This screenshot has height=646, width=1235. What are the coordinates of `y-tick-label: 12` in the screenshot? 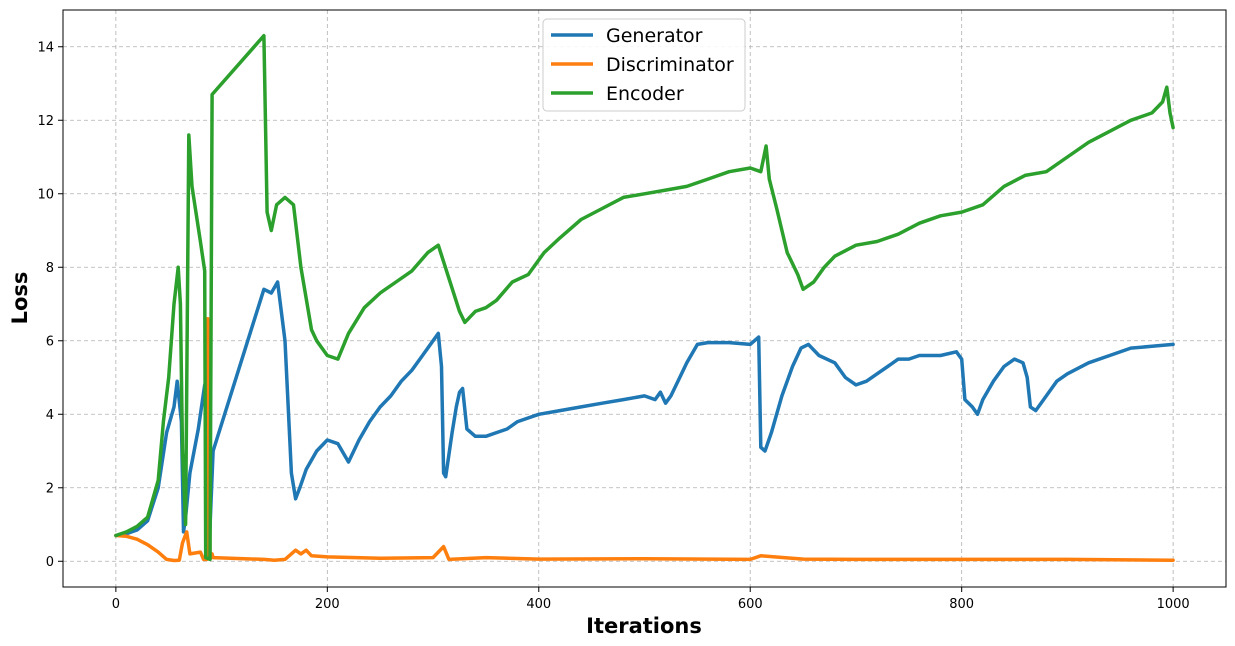 It's located at (45, 121).